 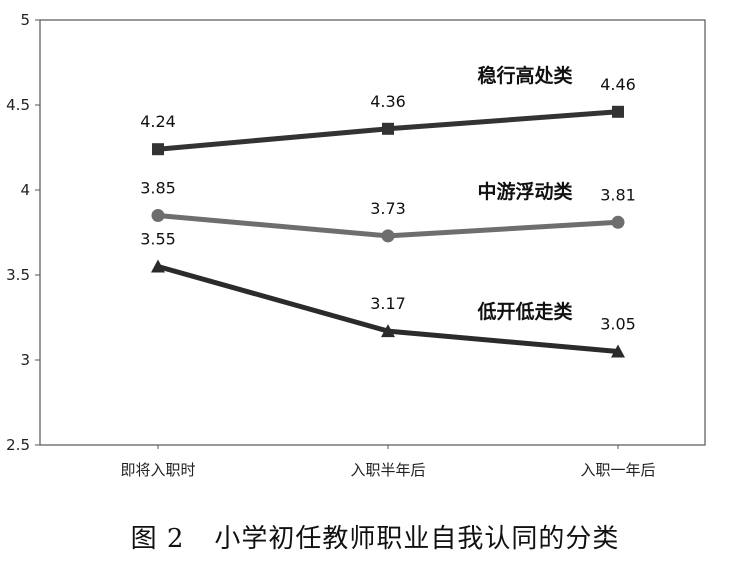 What do you see at coordinates (388, 101) in the screenshot?
I see `data-label: 4.36` at bounding box center [388, 101].